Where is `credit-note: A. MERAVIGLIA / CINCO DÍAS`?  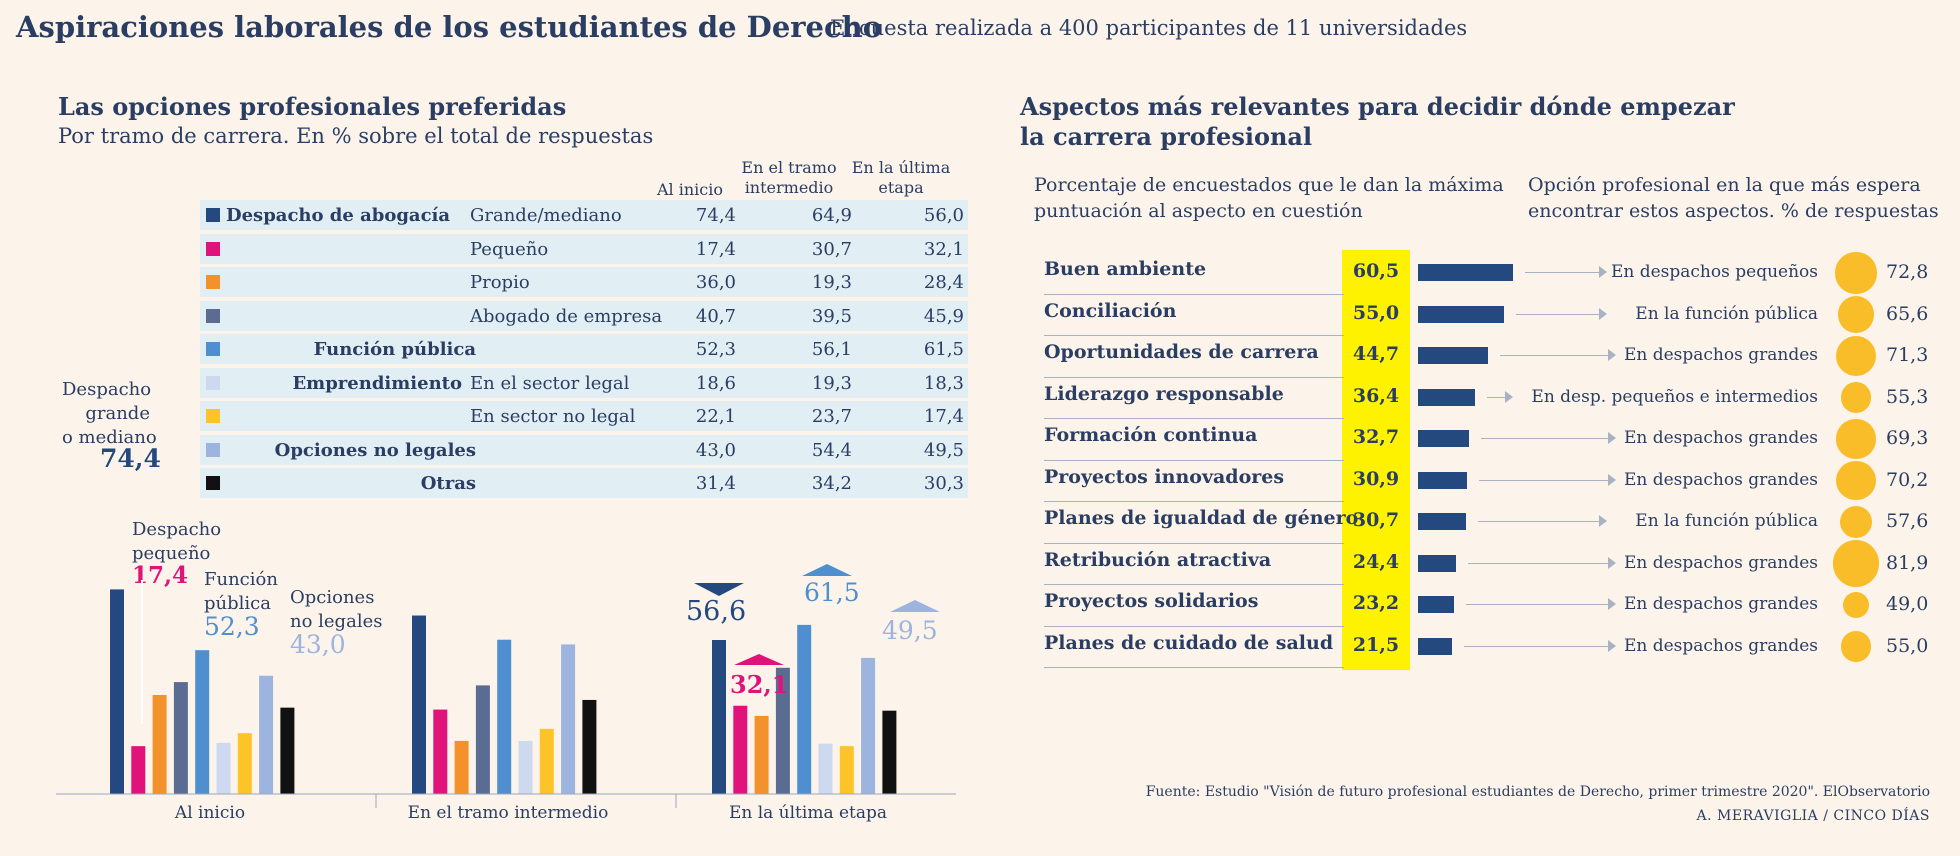 credit-note: A. MERAVIGLIA / CINCO DÍAS is located at coordinates (1813, 816).